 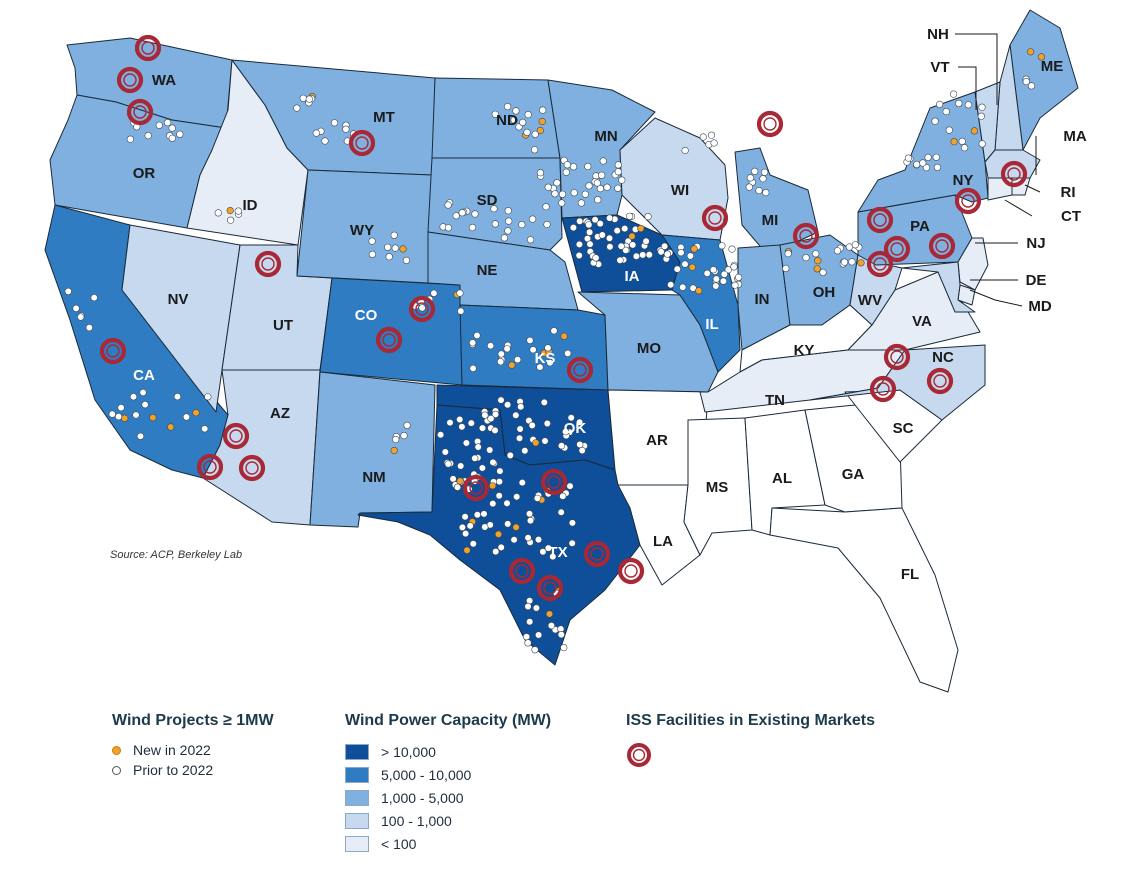 What do you see at coordinates (920, 226) in the screenshot?
I see `state-label-pa: PA` at bounding box center [920, 226].